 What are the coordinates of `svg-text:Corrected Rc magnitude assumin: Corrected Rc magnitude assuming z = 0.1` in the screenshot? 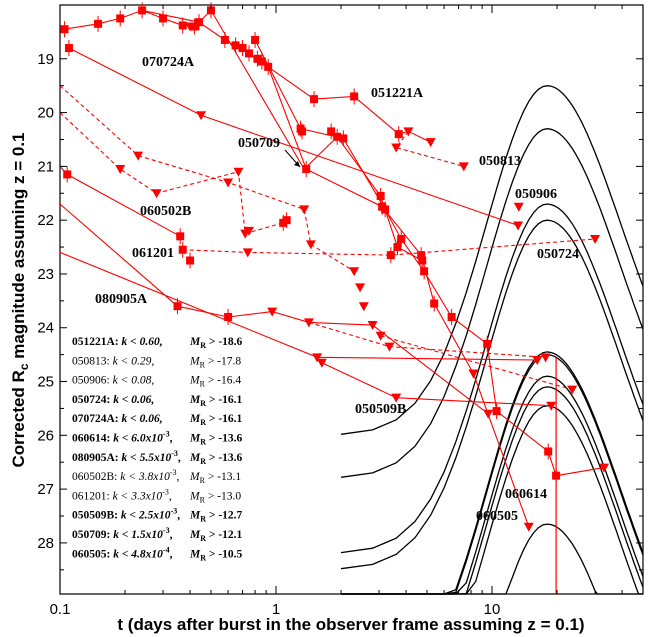 It's located at (20, 300).